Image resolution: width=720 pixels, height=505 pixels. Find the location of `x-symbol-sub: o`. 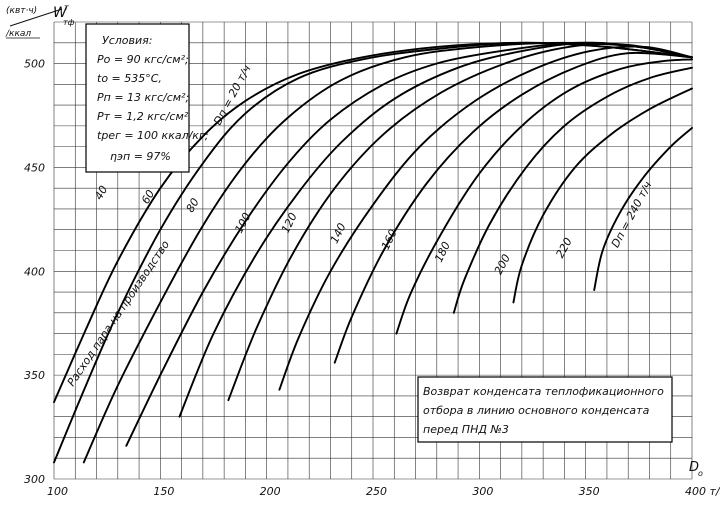

x-symbol-sub: o is located at coordinates (700, 473).